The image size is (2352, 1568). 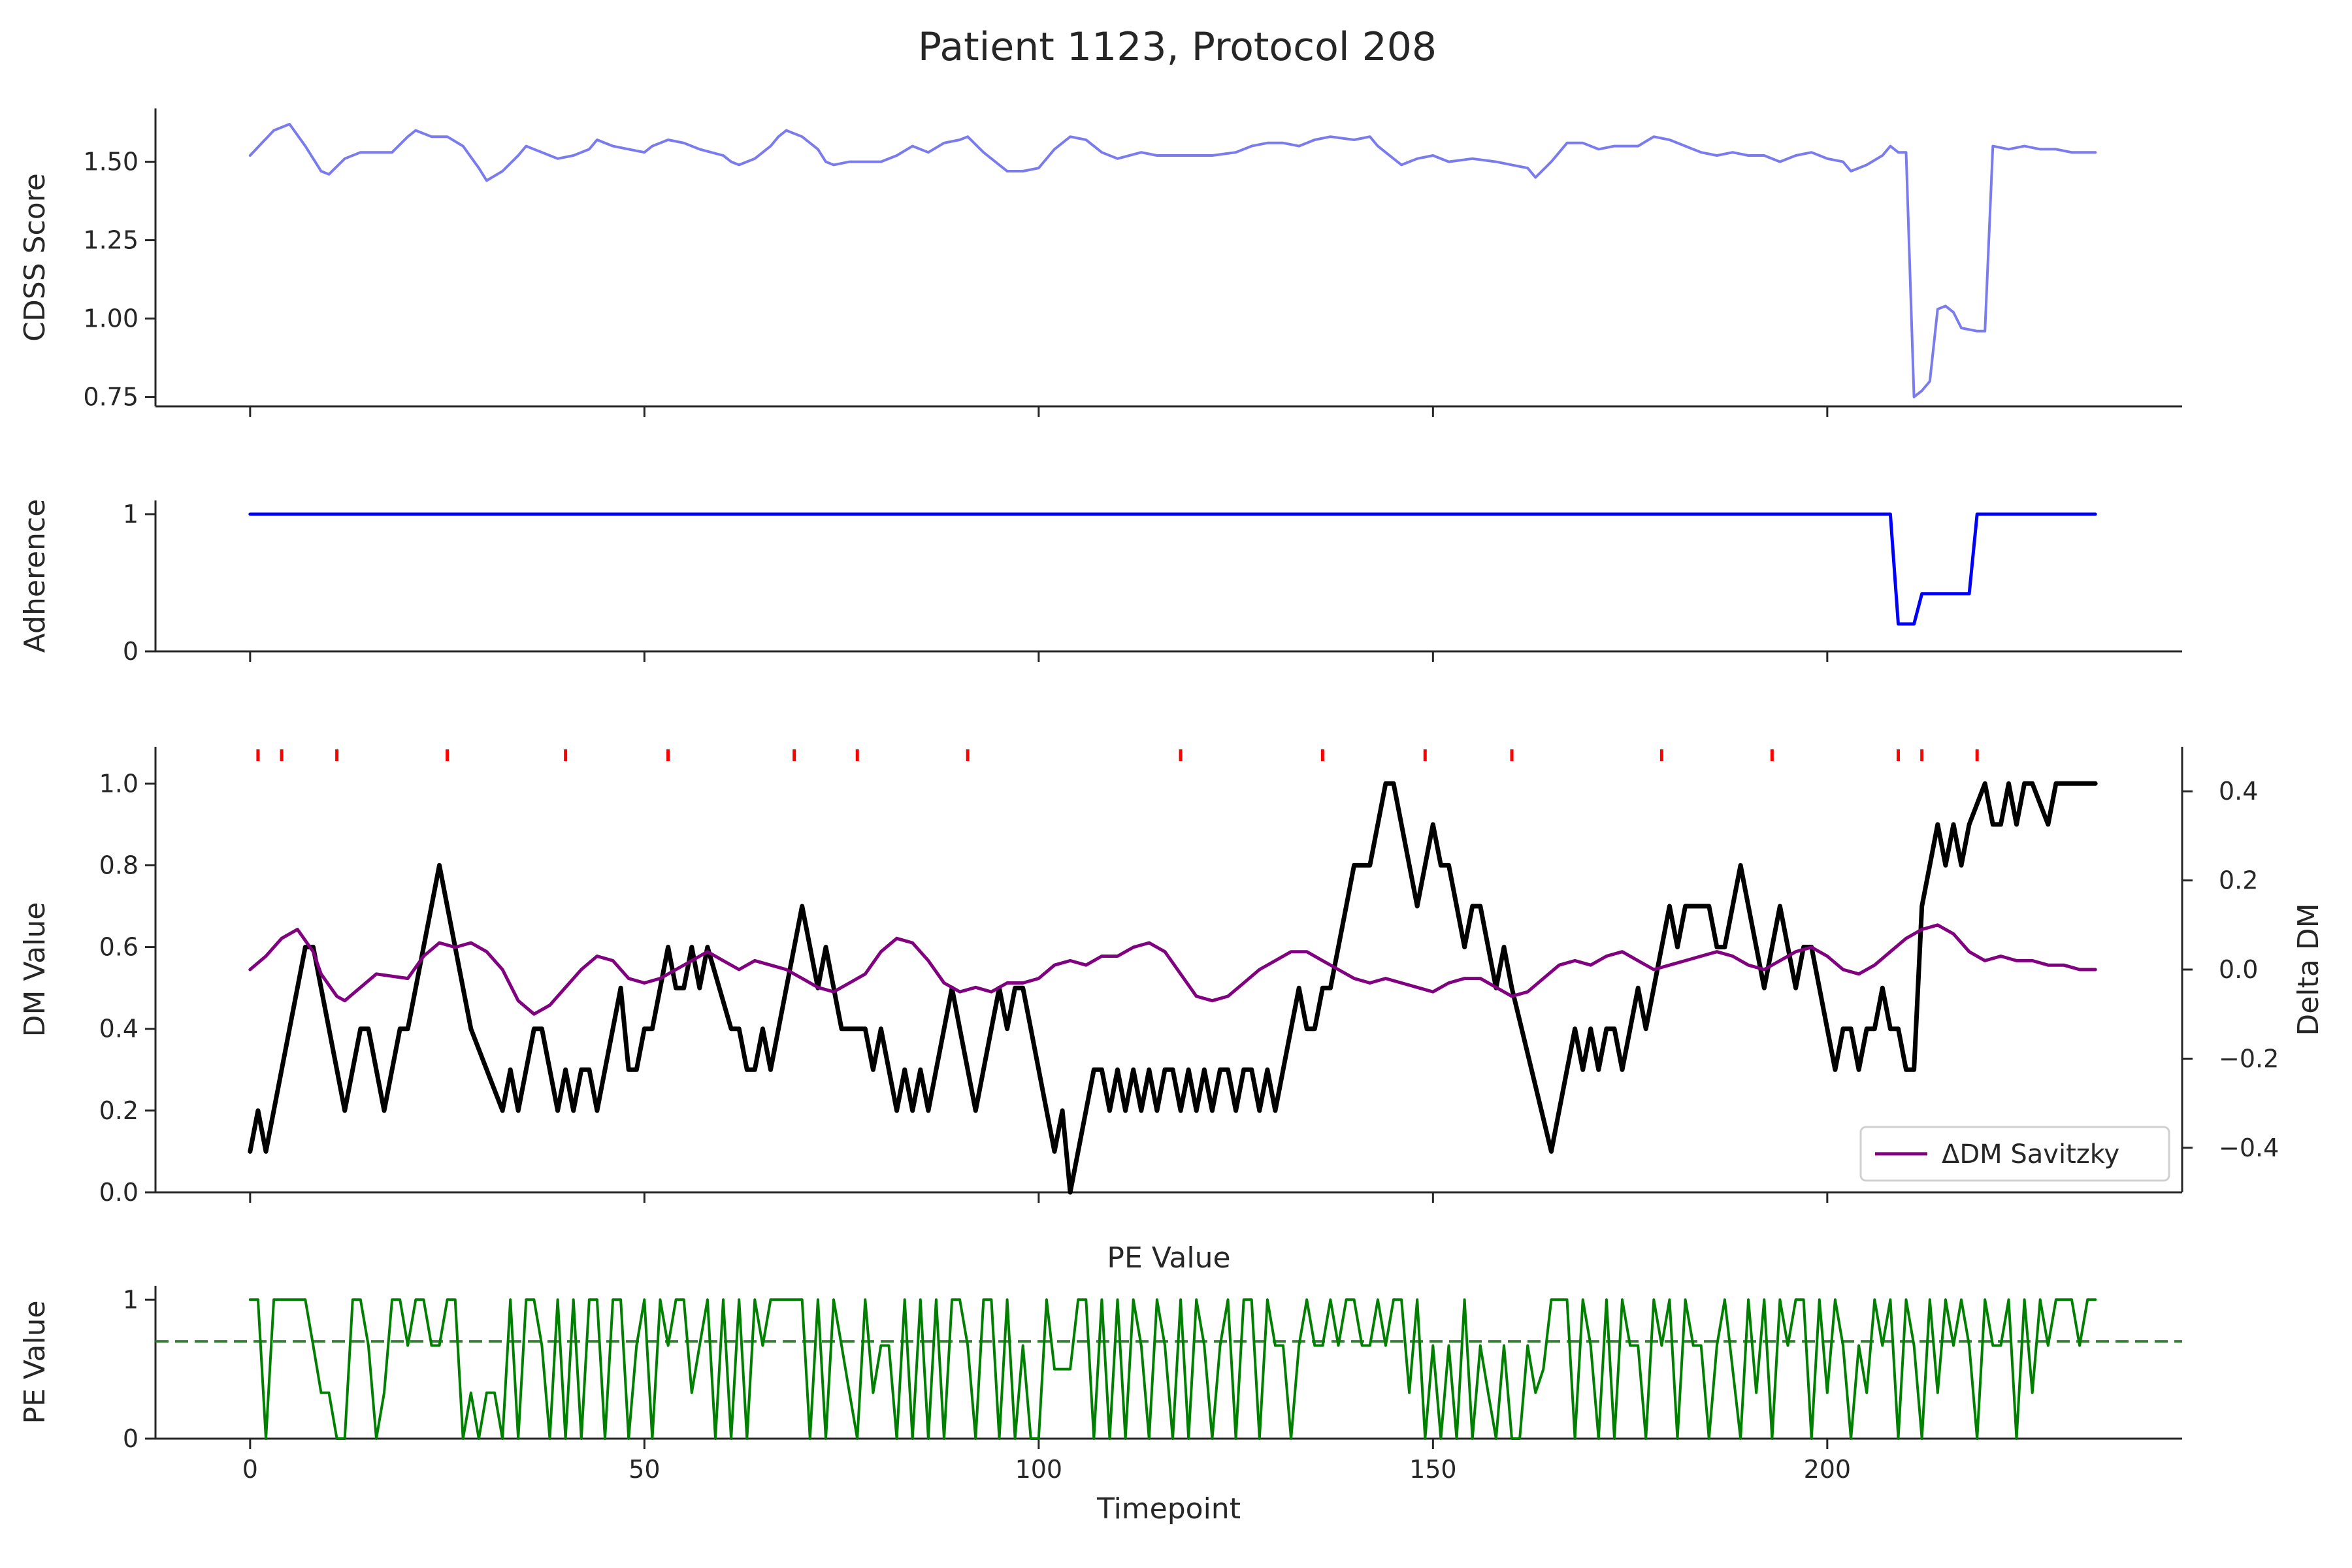 I want to click on y-tick-label: 1.0, so click(x=119, y=783).